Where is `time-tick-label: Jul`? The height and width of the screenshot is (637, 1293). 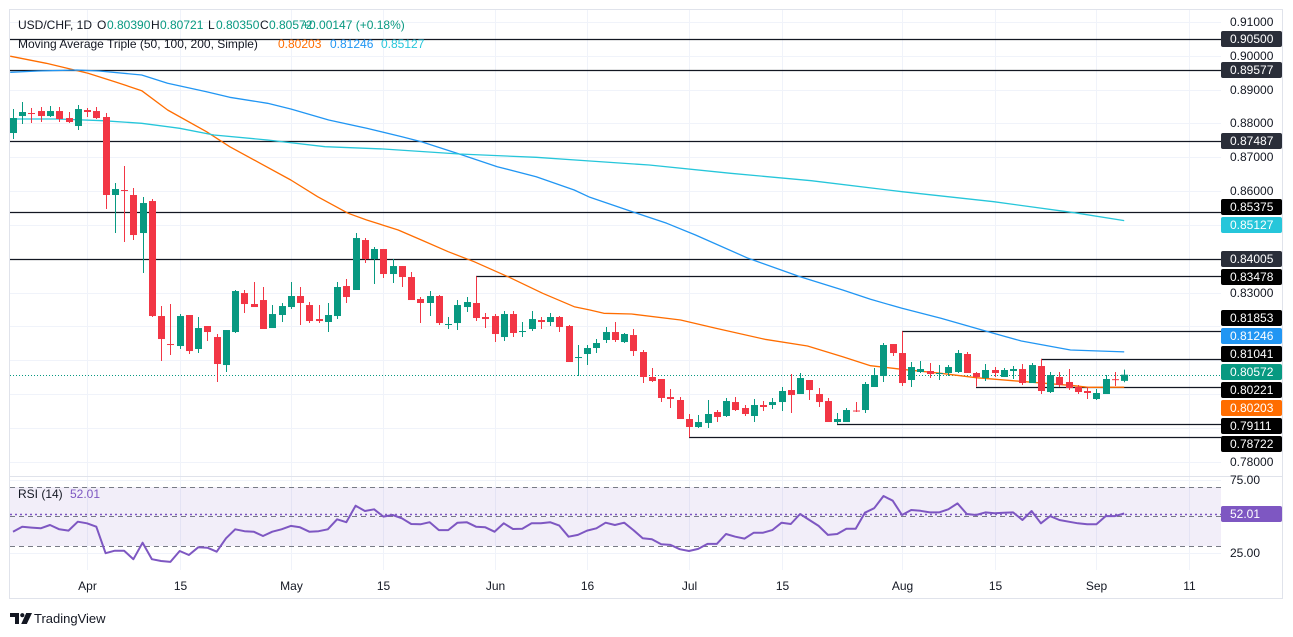
time-tick-label: Jul is located at coordinates (689, 586).